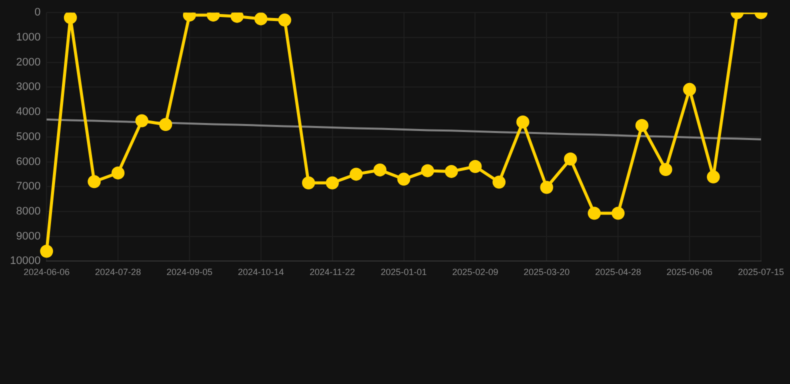 Image resolution: width=790 pixels, height=384 pixels. What do you see at coordinates (25, 261) in the screenshot?
I see `y-tick-label: 10000` at bounding box center [25, 261].